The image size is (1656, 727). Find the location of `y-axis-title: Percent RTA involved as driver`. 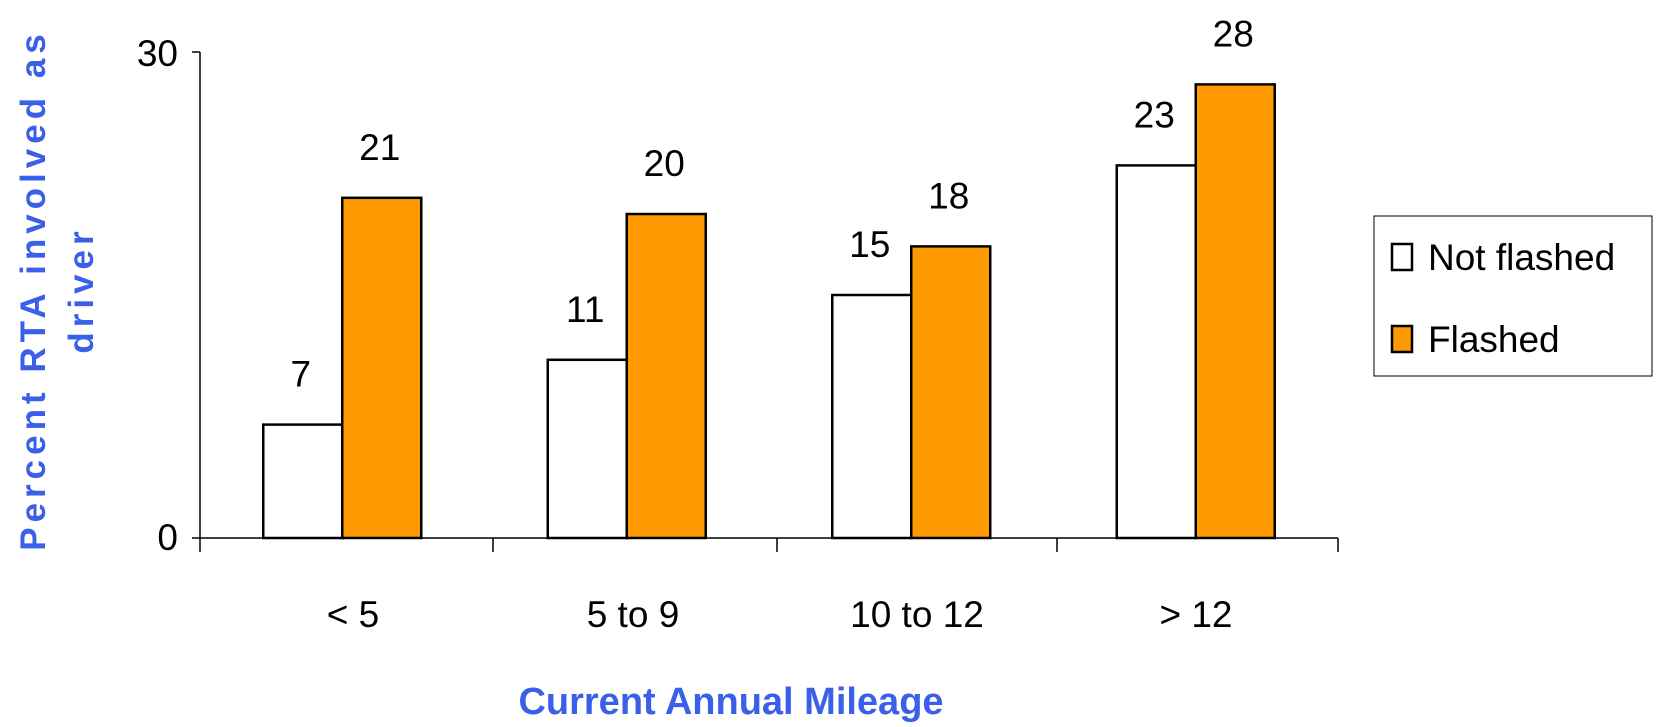

y-axis-title: Percent RTA involved as driver is located at coordinates (57, 290).